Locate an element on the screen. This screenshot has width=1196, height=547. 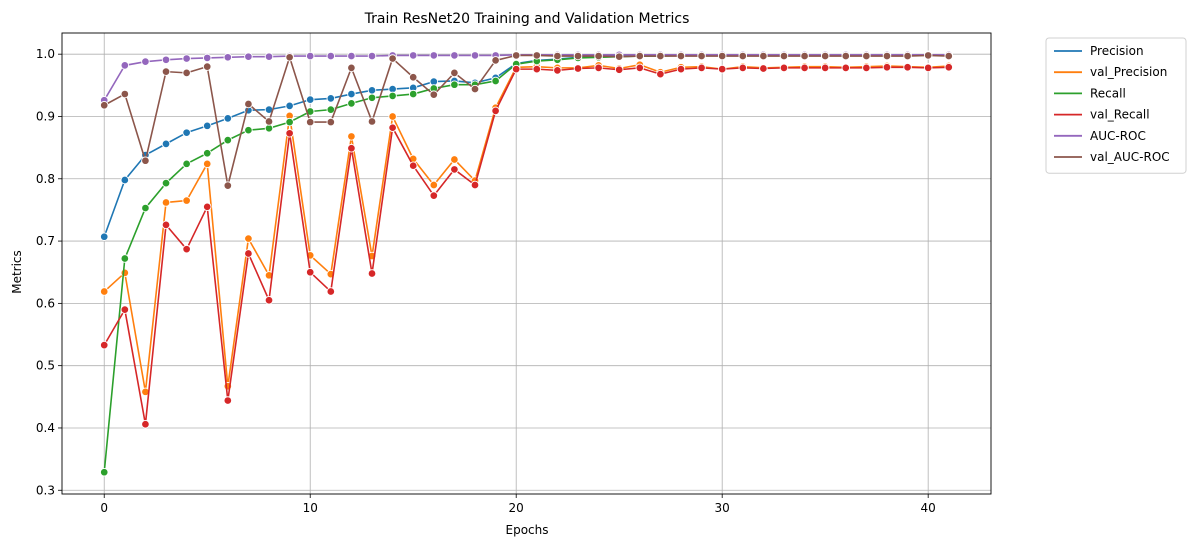
legend-label: AUC-ROC is located at coordinates (1118, 136).